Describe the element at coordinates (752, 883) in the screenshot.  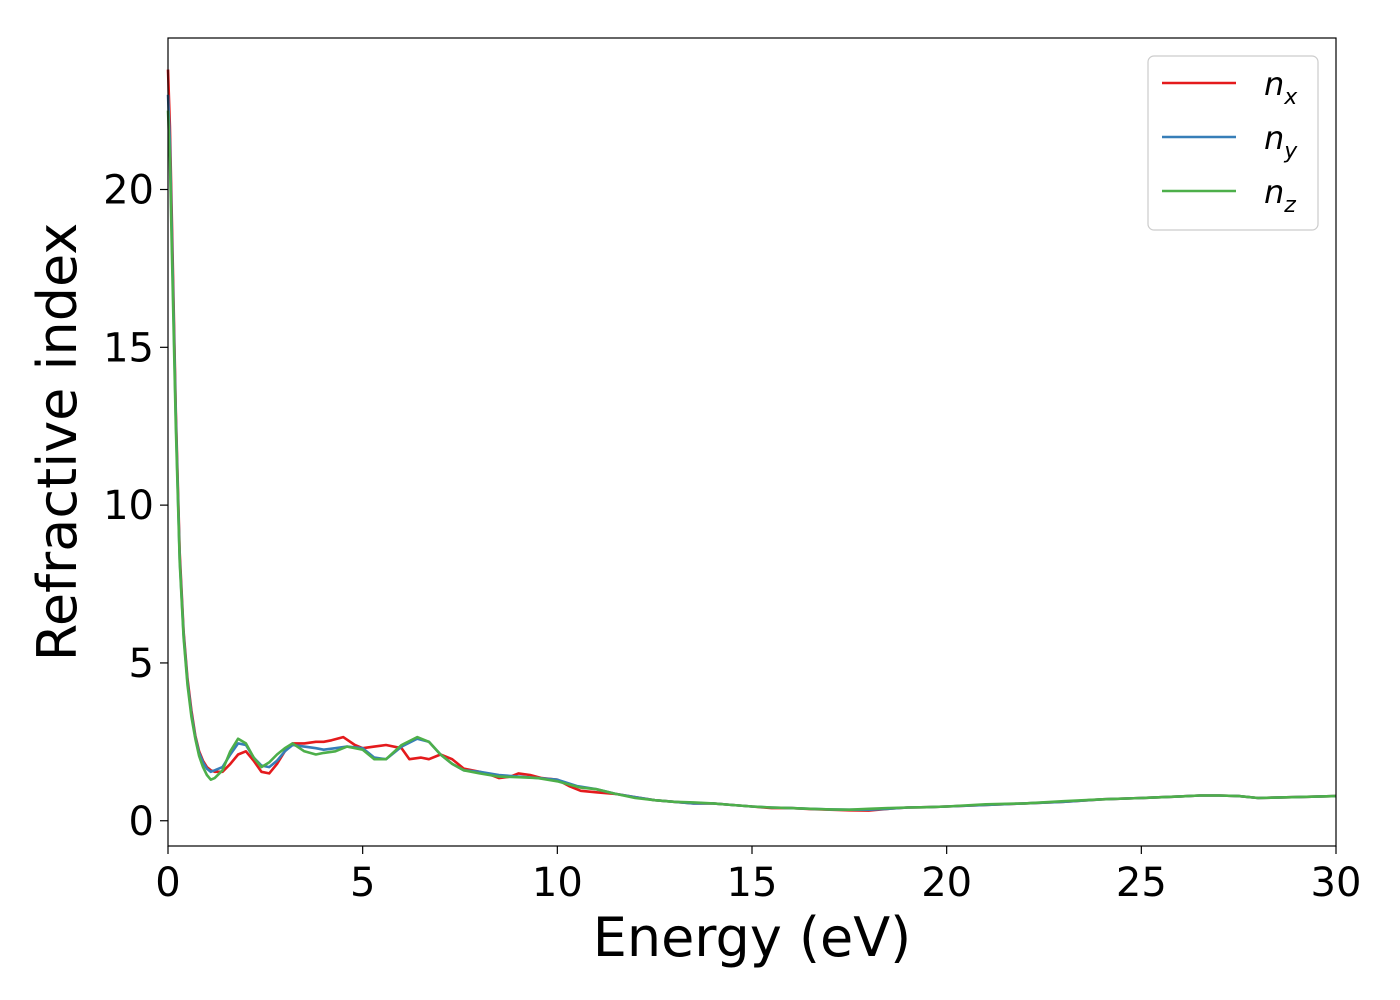
I see `x-tick-label: 15` at that location.